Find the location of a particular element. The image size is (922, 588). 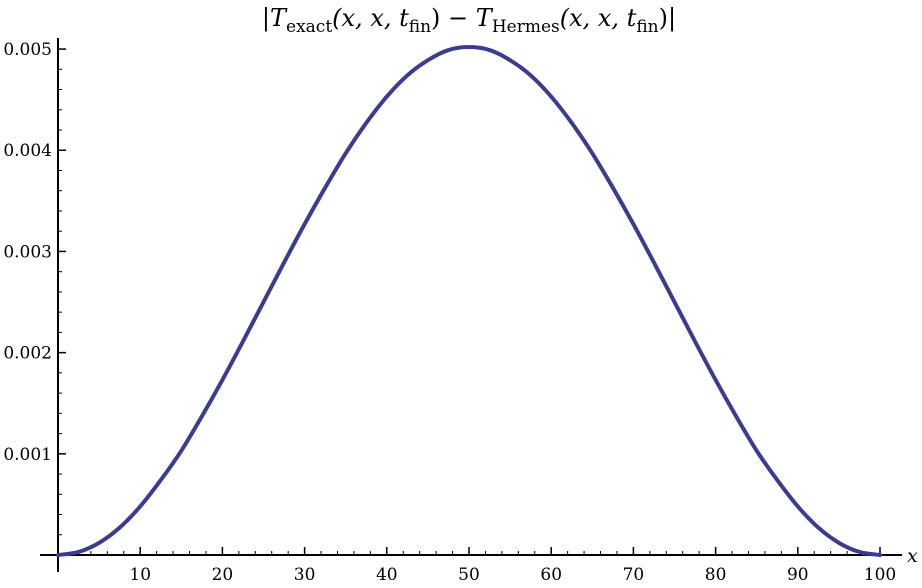

y-tick-label: 0.002 is located at coordinates (27, 354).